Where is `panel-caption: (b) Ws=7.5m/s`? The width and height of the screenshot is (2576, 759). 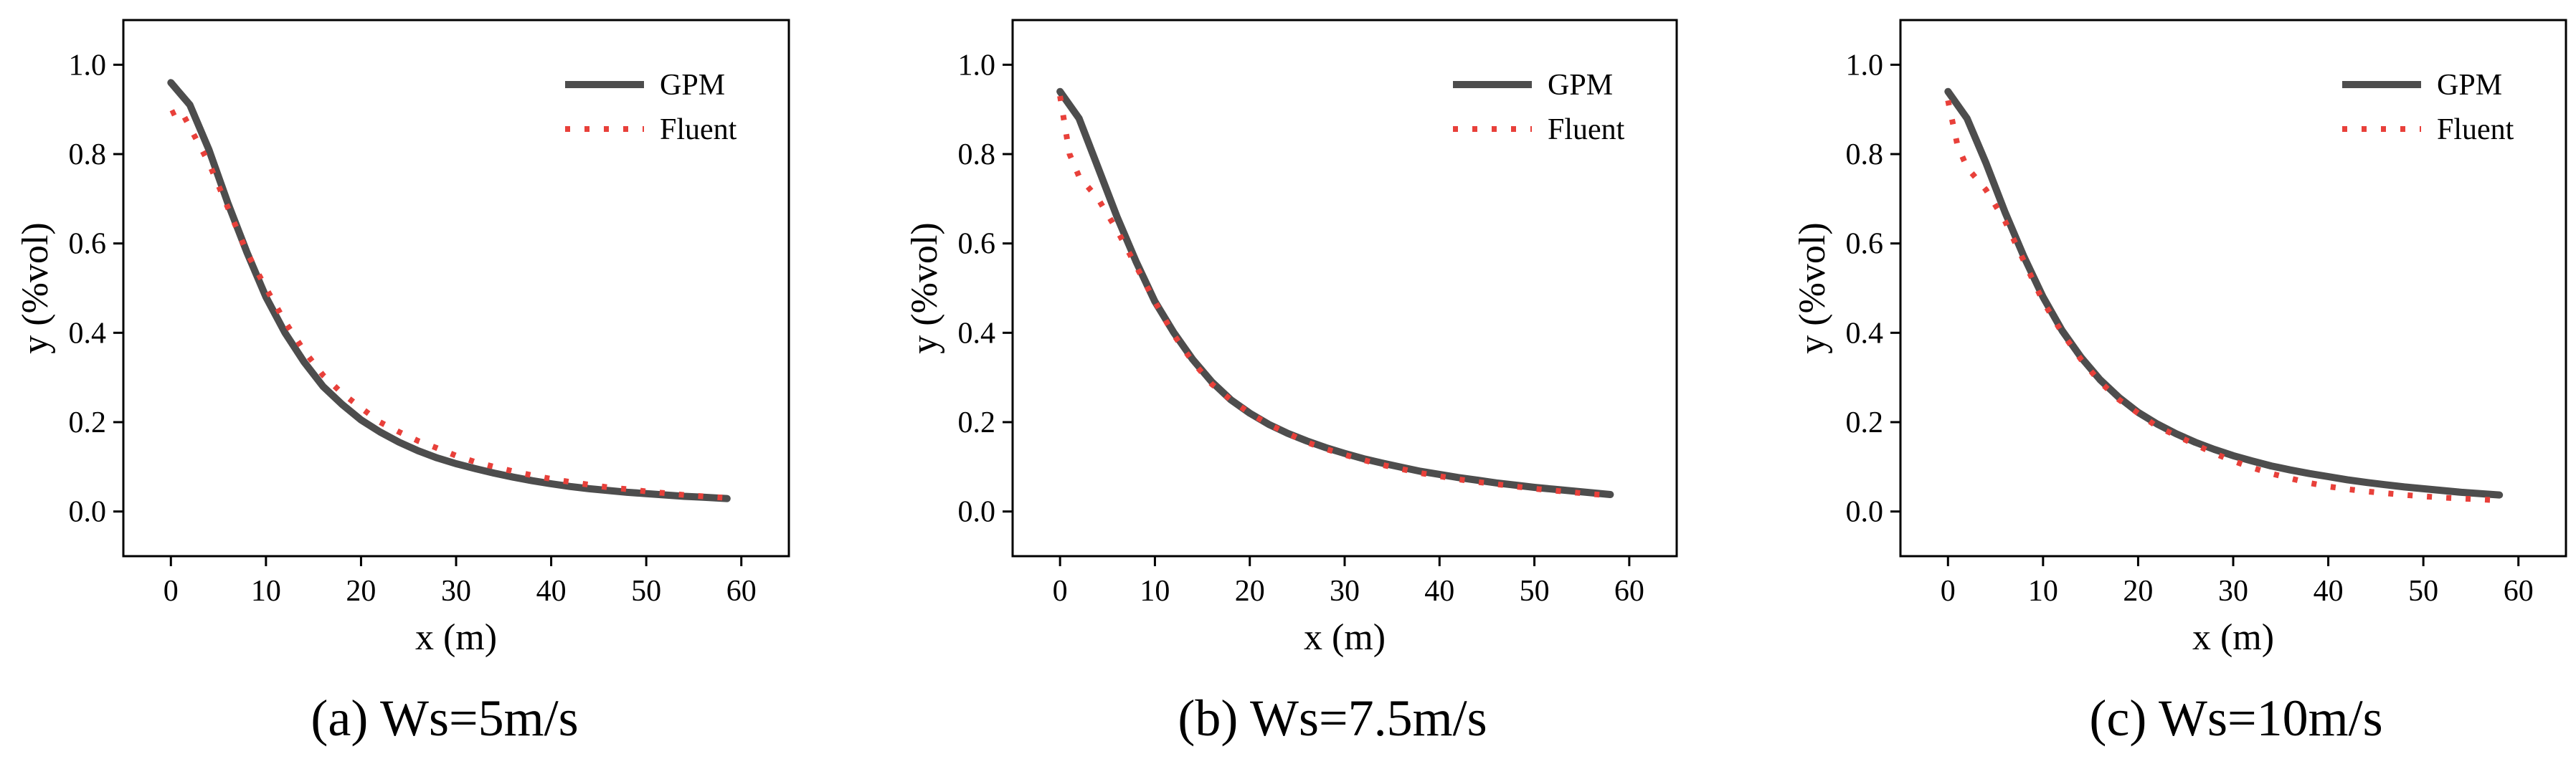
panel-caption: (b) Ws=7.5m/s is located at coordinates (1332, 718).